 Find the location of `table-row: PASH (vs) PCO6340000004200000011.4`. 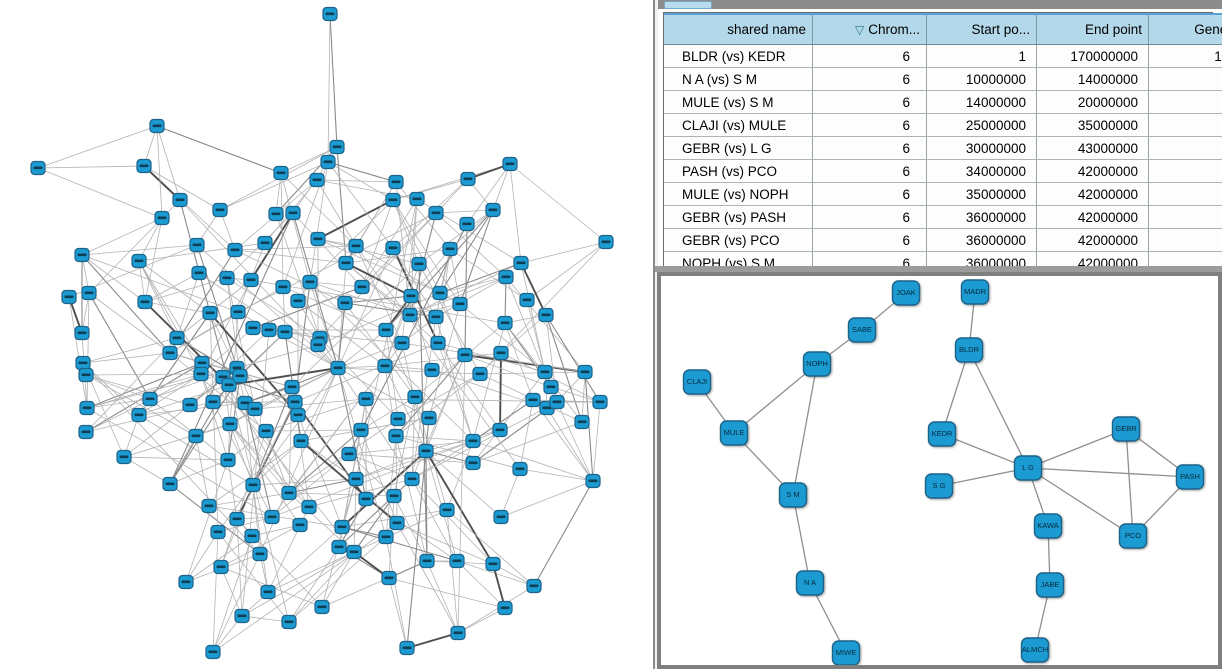

table-row: PASH (vs) PCO6340000004200000011.4 is located at coordinates (943, 171).